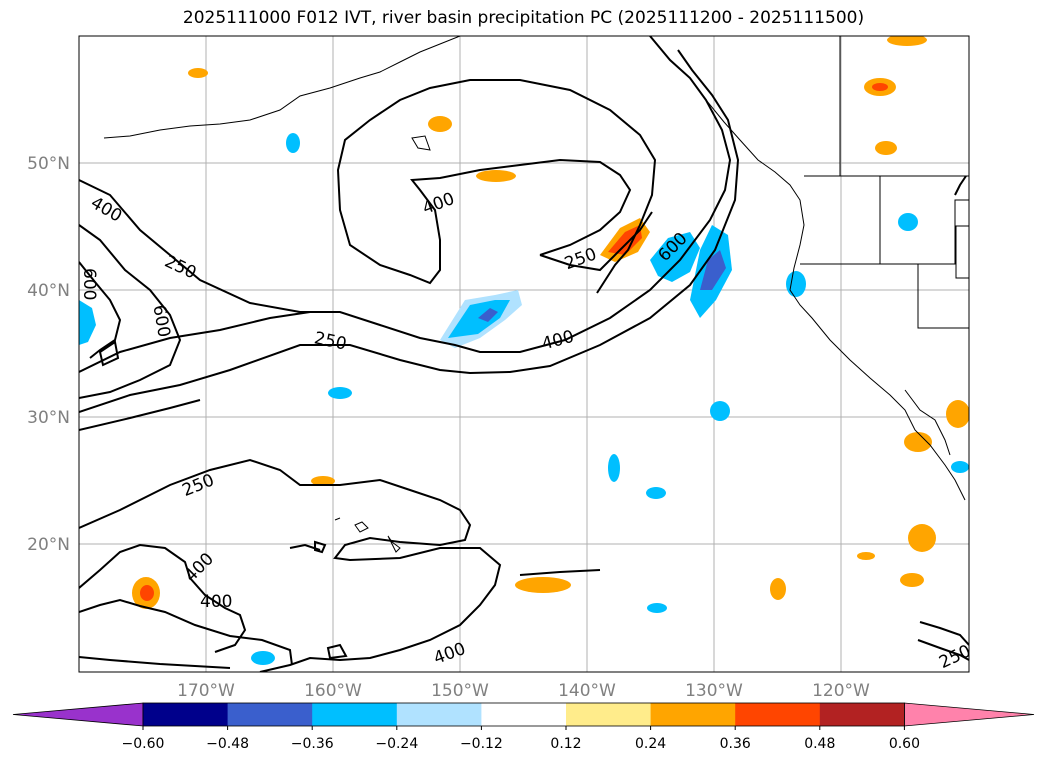 The height and width of the screenshot is (765, 1047). What do you see at coordinates (396, 744) in the screenshot?
I see `colorbar-tick-label: −0.24` at bounding box center [396, 744].